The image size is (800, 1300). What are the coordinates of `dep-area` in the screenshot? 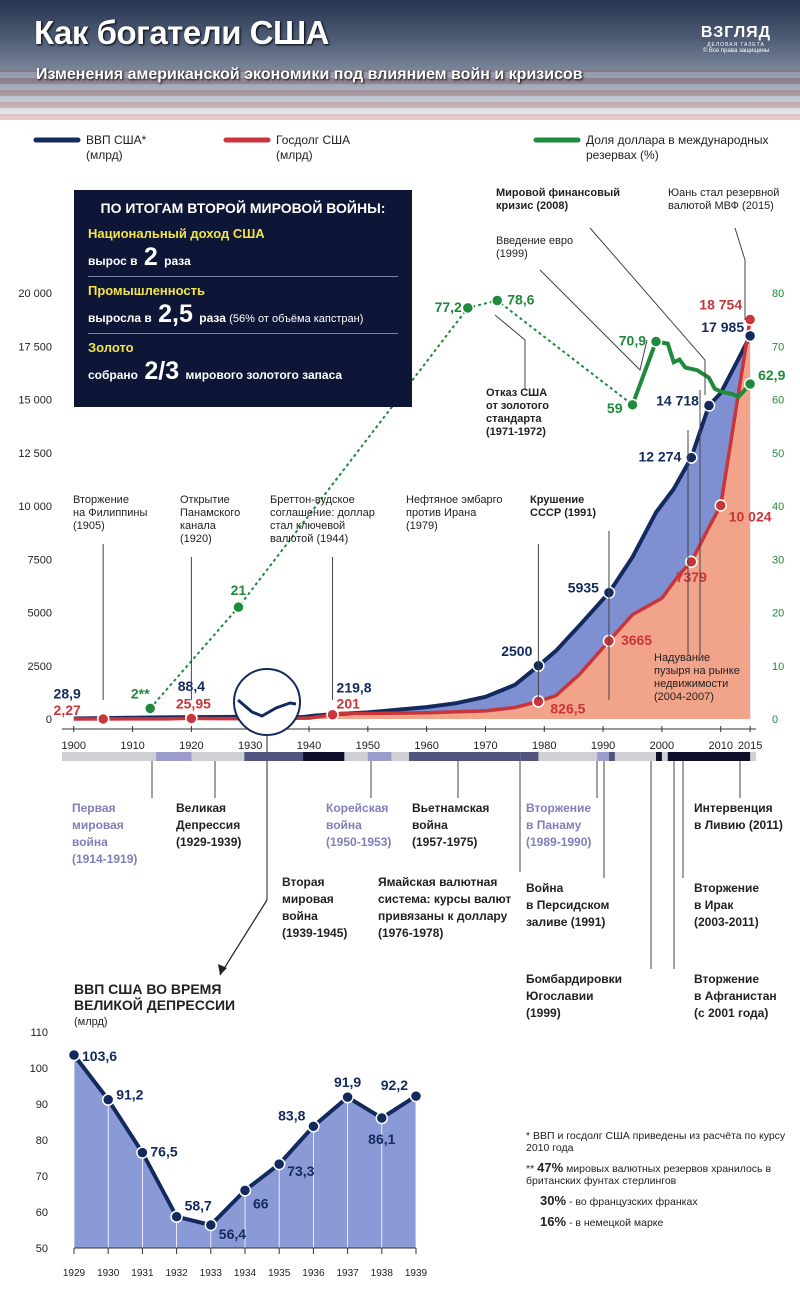 It's located at (245, 1151).